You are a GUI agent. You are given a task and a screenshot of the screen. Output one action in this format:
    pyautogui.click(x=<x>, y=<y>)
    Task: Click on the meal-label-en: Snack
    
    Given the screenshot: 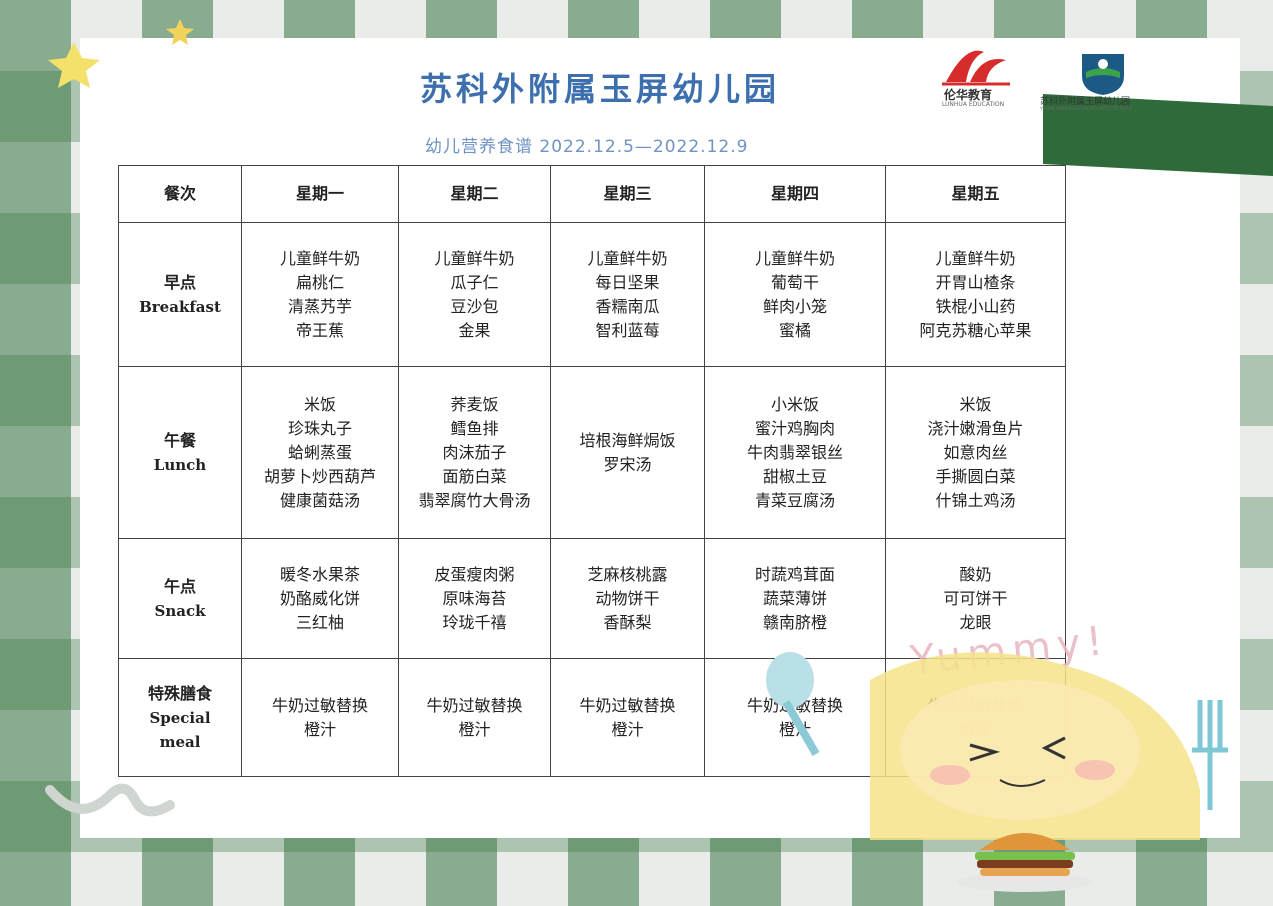 What is the action you would take?
    pyautogui.click(x=180, y=610)
    